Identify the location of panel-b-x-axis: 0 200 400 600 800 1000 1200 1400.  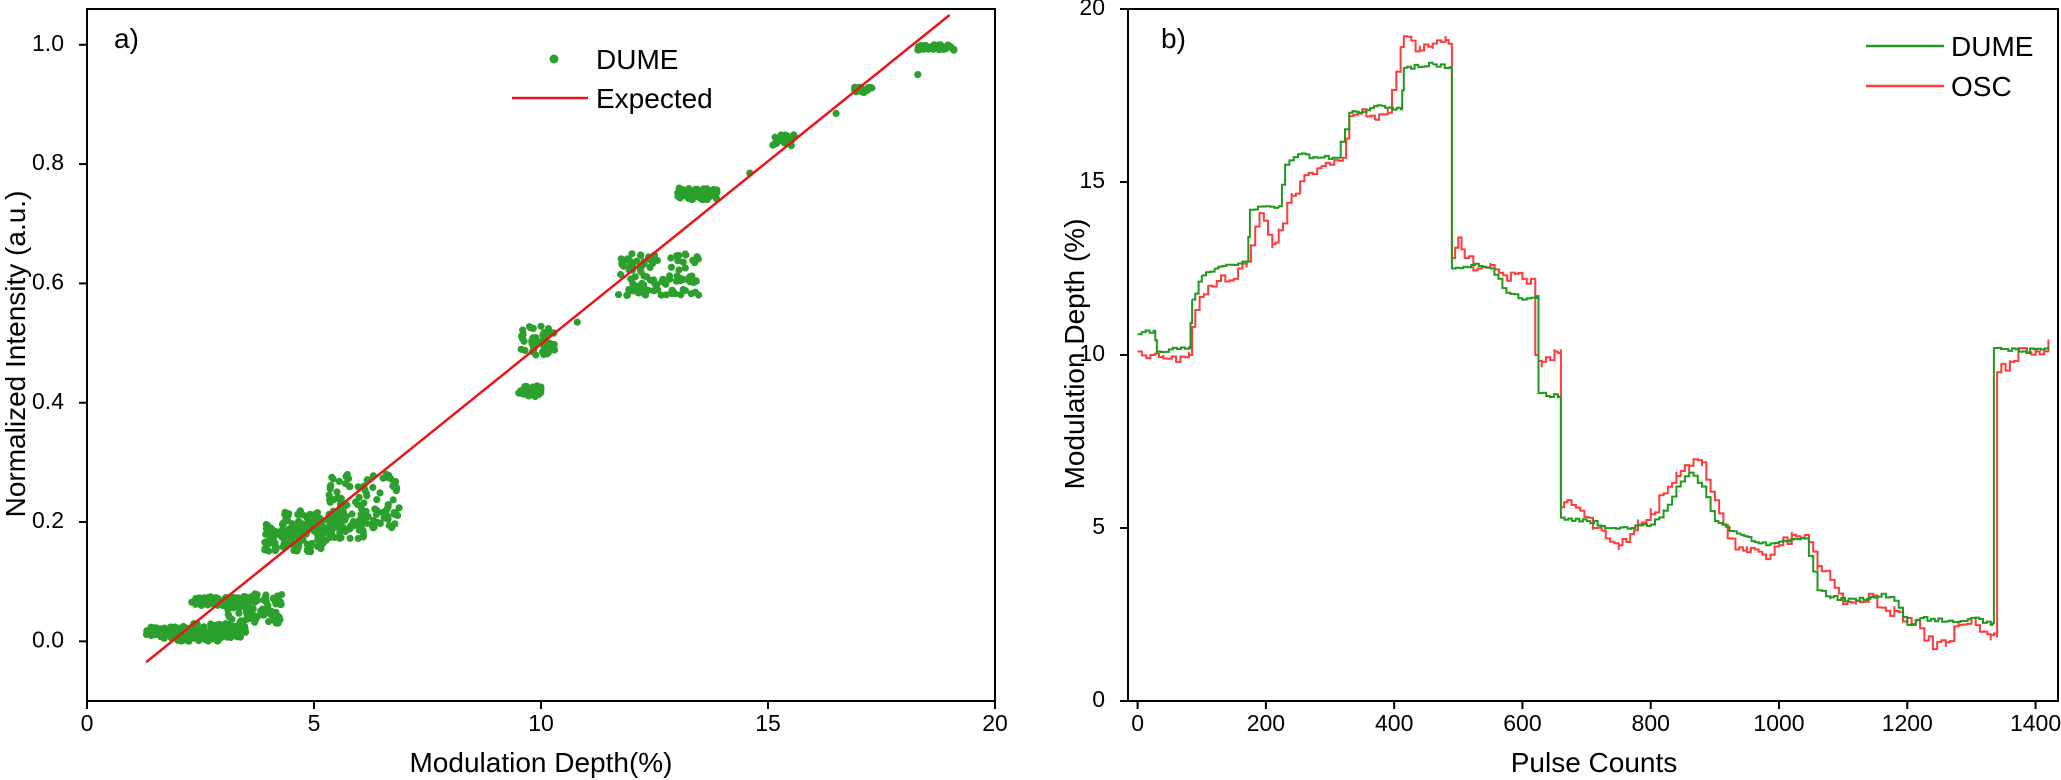
(1596, 718).